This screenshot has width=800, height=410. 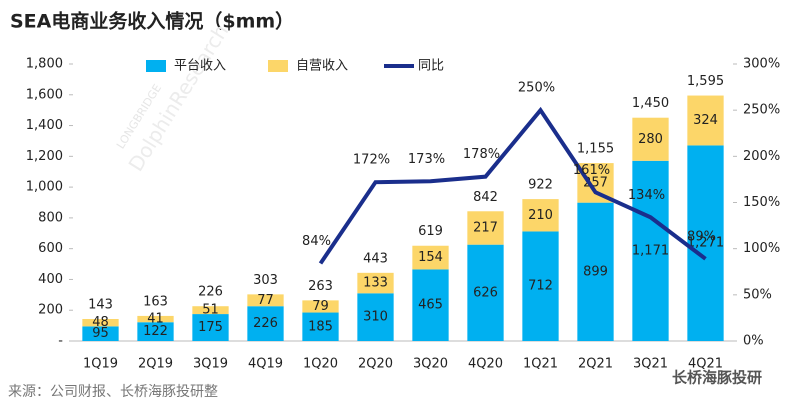 What do you see at coordinates (481, 154) in the screenshot?
I see `line-value-label: 178%` at bounding box center [481, 154].